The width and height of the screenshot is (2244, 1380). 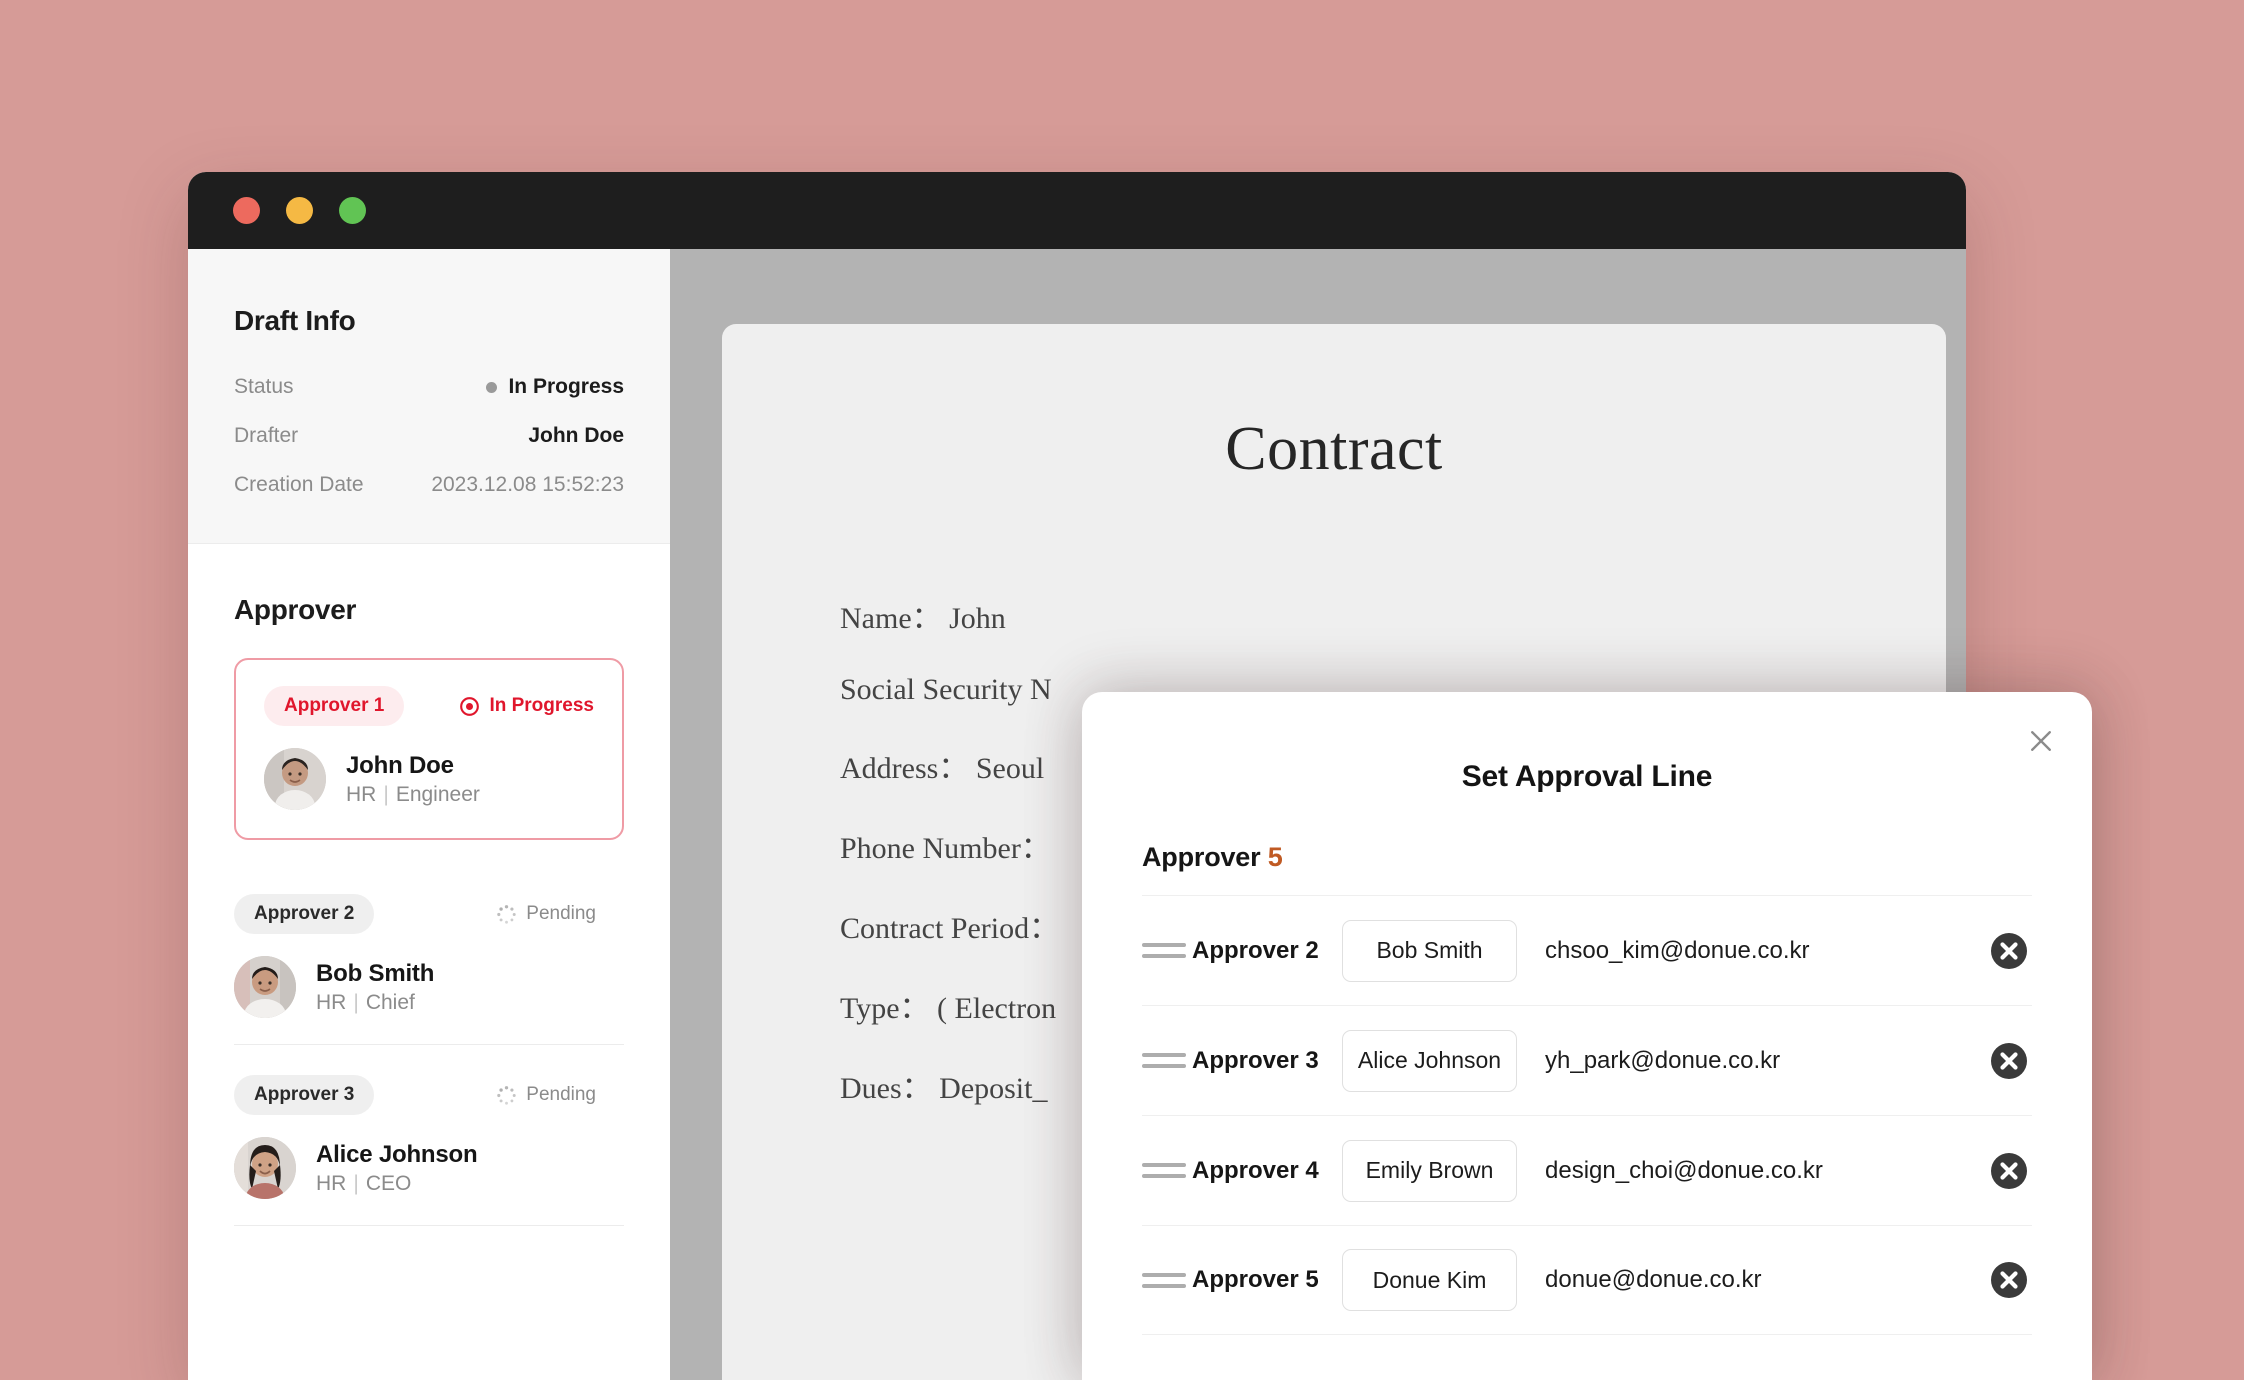 I want to click on approver-card-1-person-text: John Doe HR | Engineer, so click(x=413, y=779).